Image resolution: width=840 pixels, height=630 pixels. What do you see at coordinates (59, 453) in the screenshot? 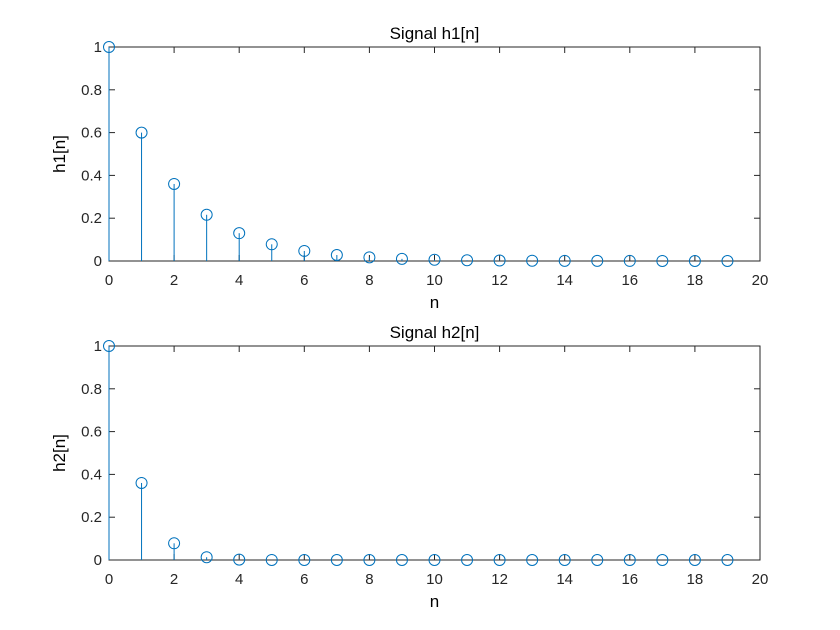
I see `y-axis-label: h2[n]` at bounding box center [59, 453].